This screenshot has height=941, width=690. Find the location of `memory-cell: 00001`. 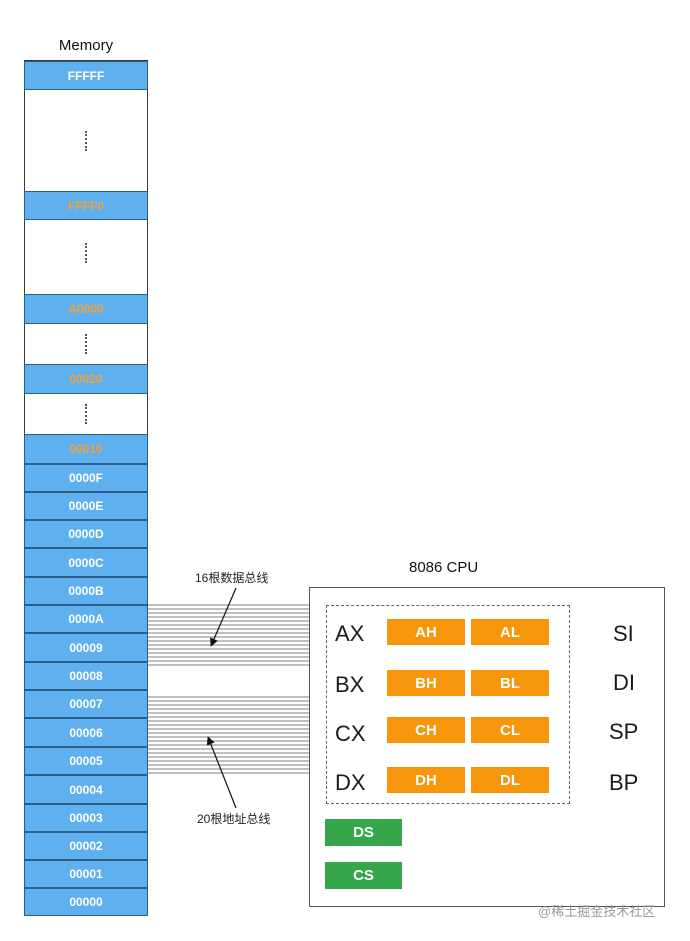

memory-cell: 00001 is located at coordinates (86, 874).